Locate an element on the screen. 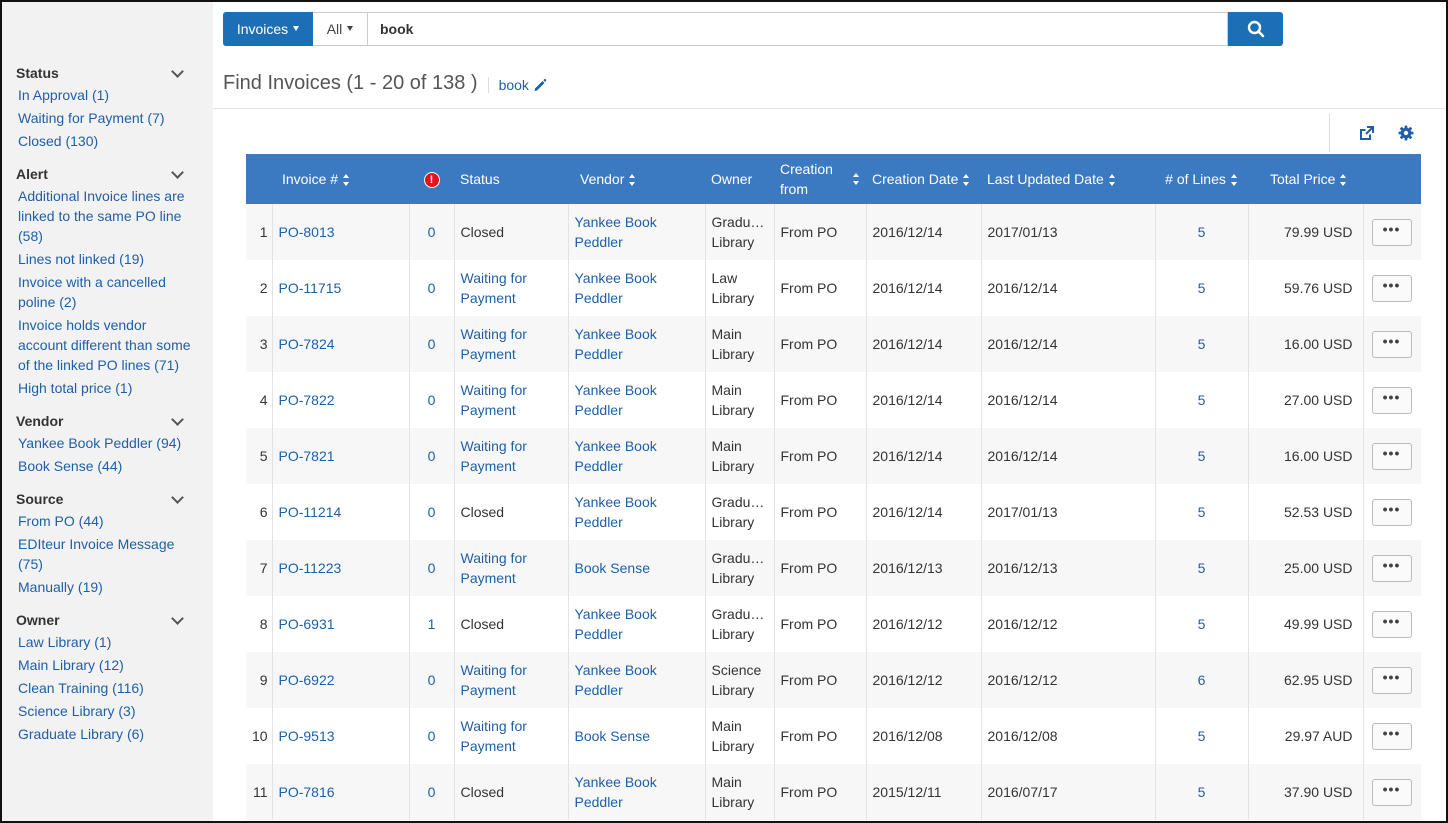  search-button is located at coordinates (1255, 29).